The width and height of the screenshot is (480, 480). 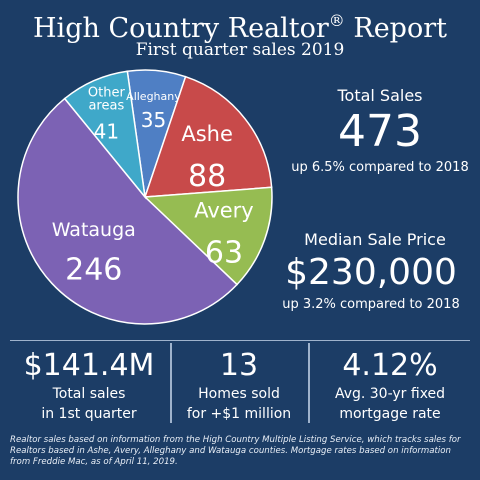 I want to click on pie-label-watauga: Watauga 246, so click(x=94, y=253).